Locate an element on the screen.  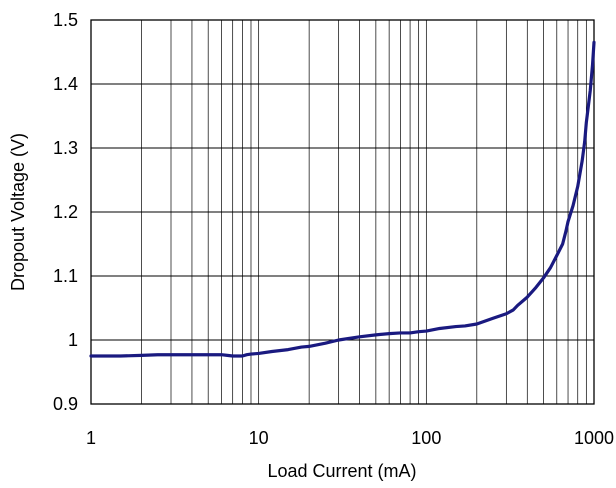
x-tick-label: 1000 is located at coordinates (594, 438).